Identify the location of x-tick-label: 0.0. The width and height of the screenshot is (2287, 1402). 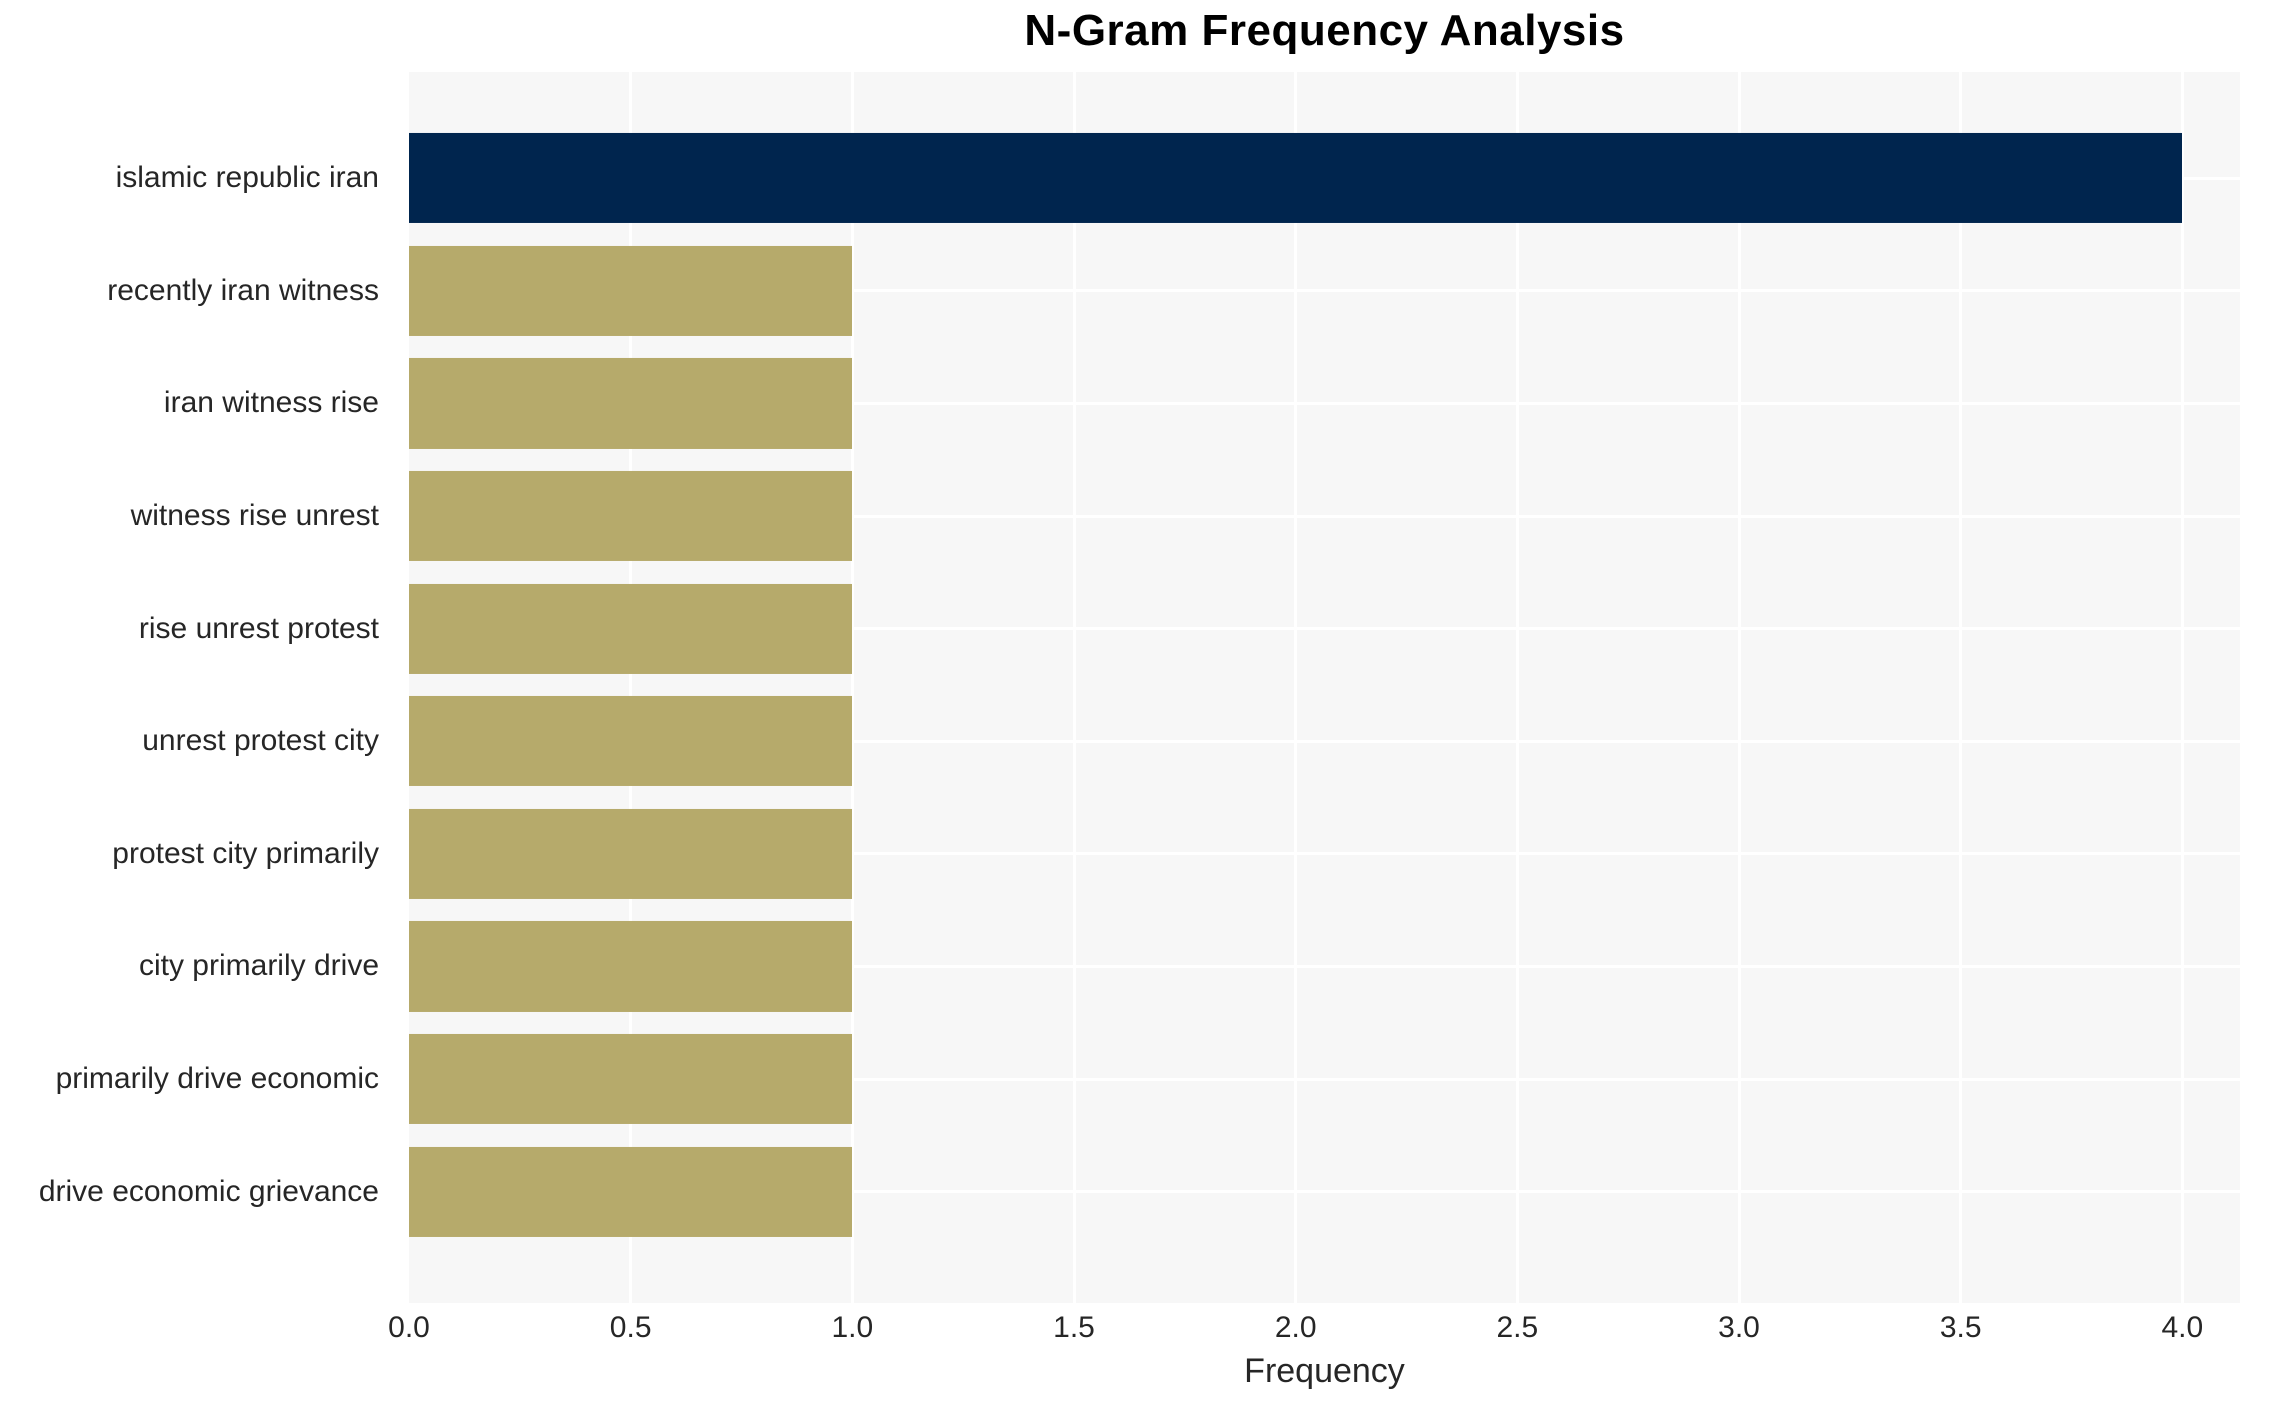
(409, 1327).